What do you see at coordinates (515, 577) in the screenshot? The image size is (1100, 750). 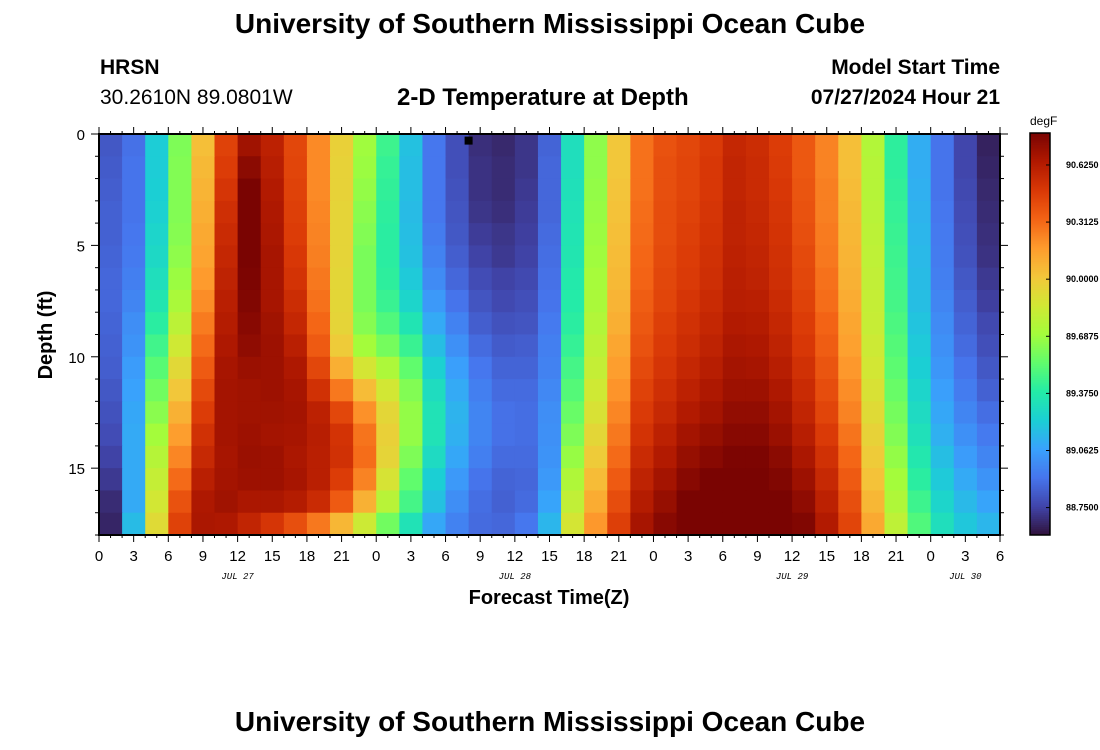 I see `date-label: JUL 28` at bounding box center [515, 577].